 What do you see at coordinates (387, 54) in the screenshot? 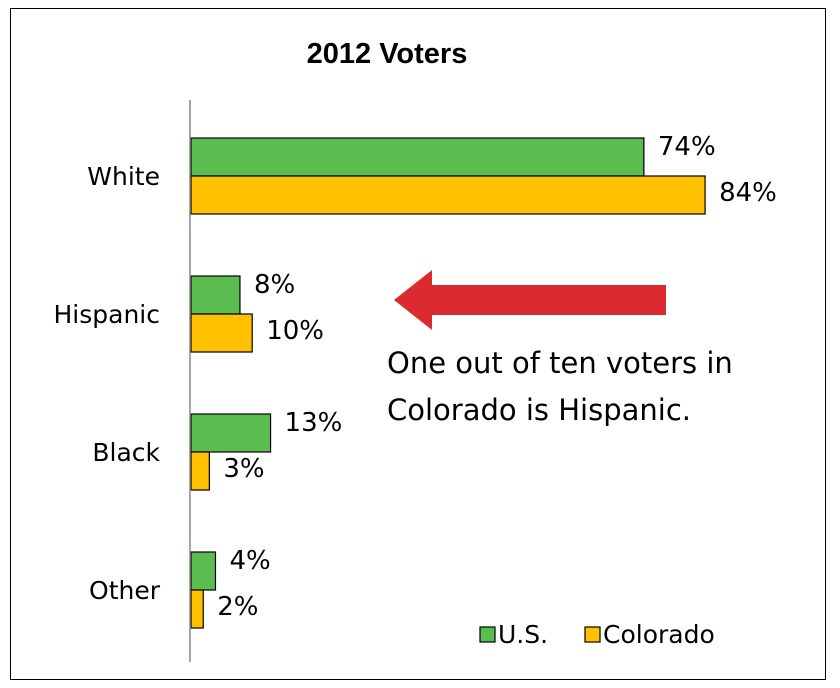
I see `chart-title: 2012 Voters` at bounding box center [387, 54].